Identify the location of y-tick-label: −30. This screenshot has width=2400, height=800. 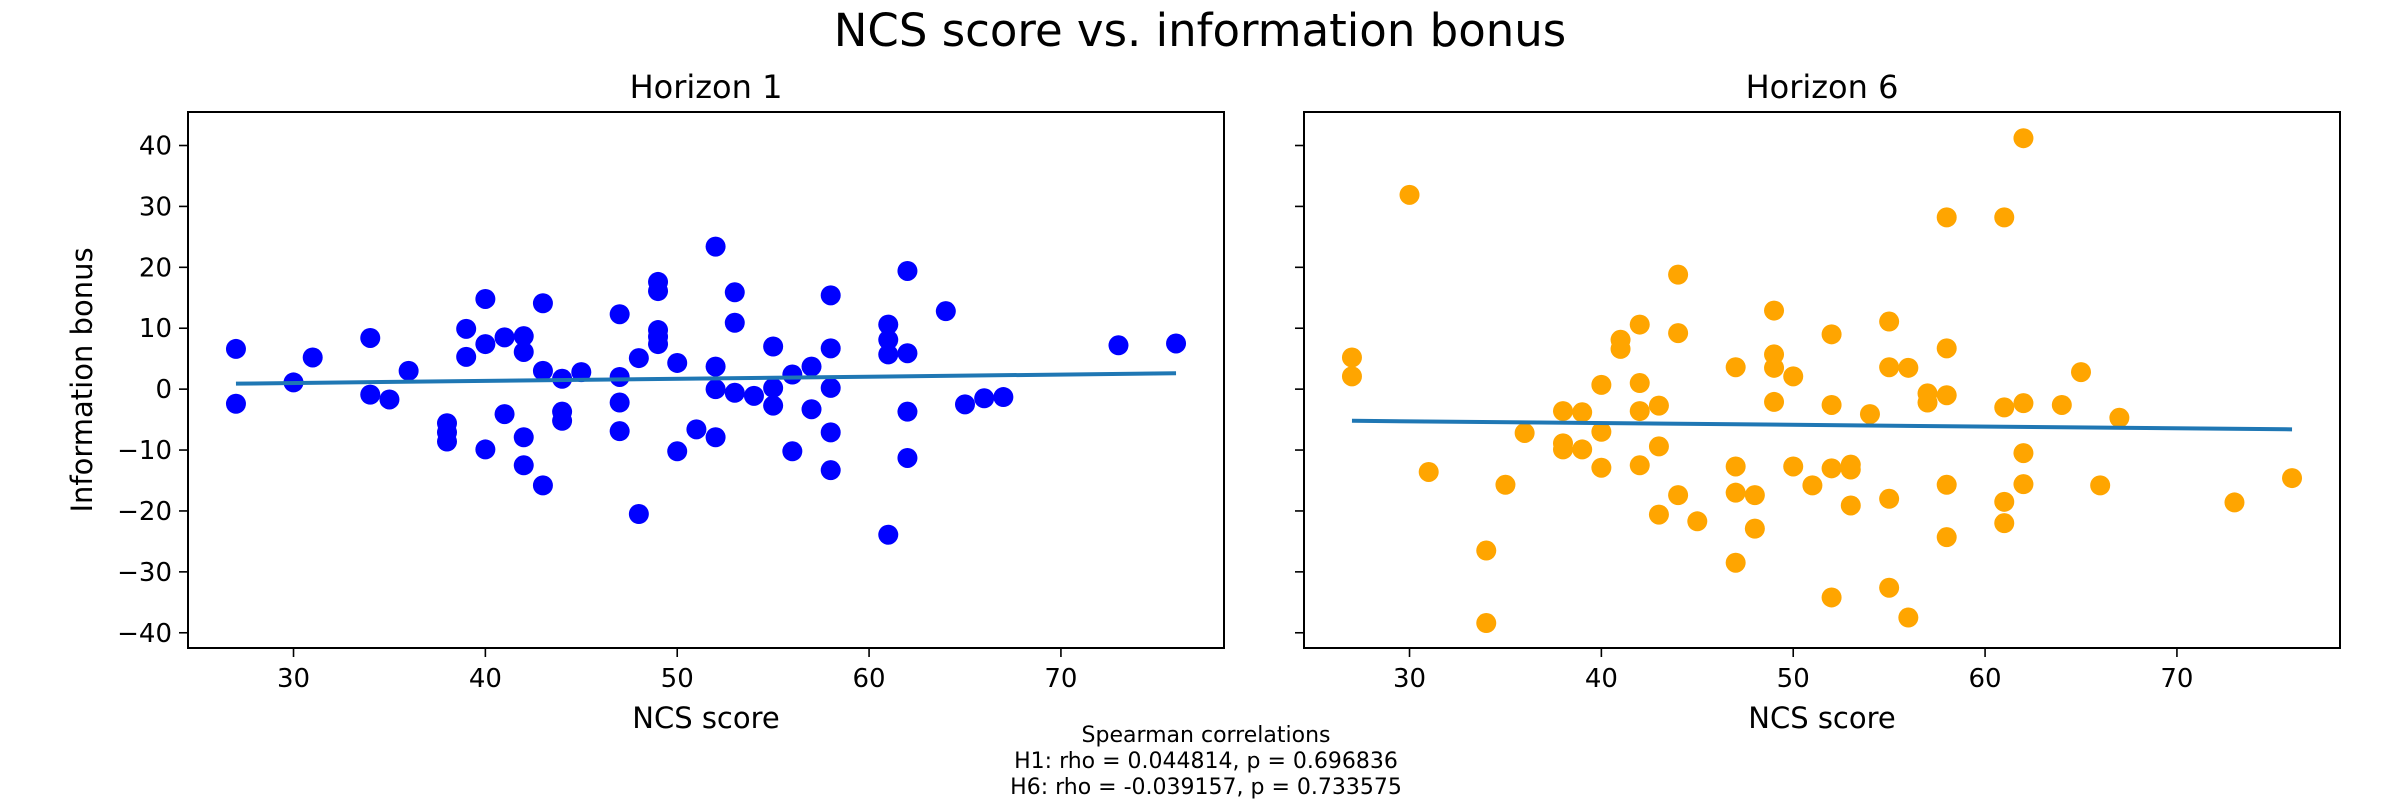
(144, 573).